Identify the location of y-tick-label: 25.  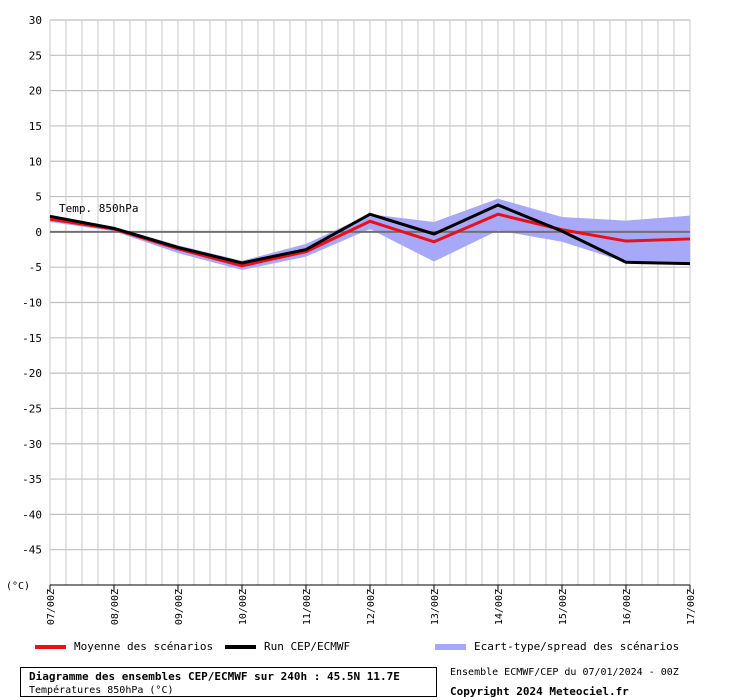
(35, 55).